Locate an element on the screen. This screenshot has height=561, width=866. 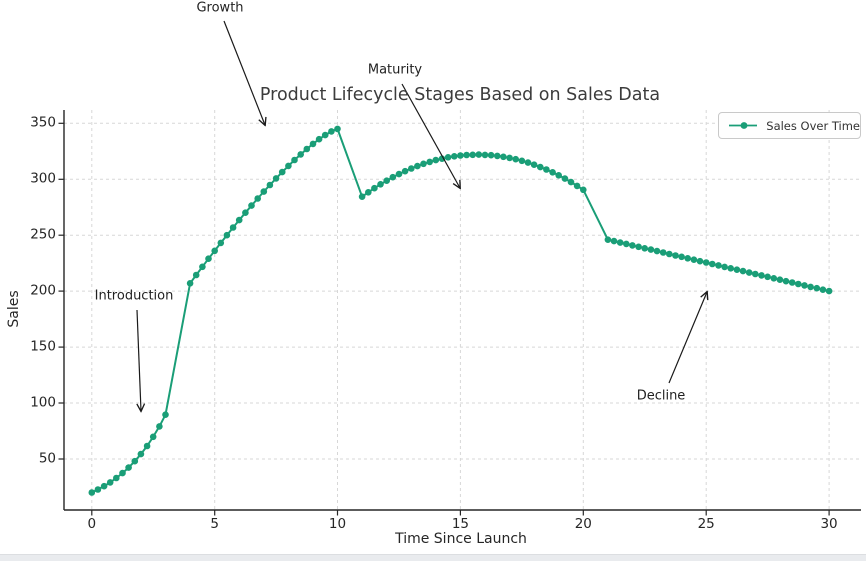
annotation-growth: Growth is located at coordinates (220, 8).